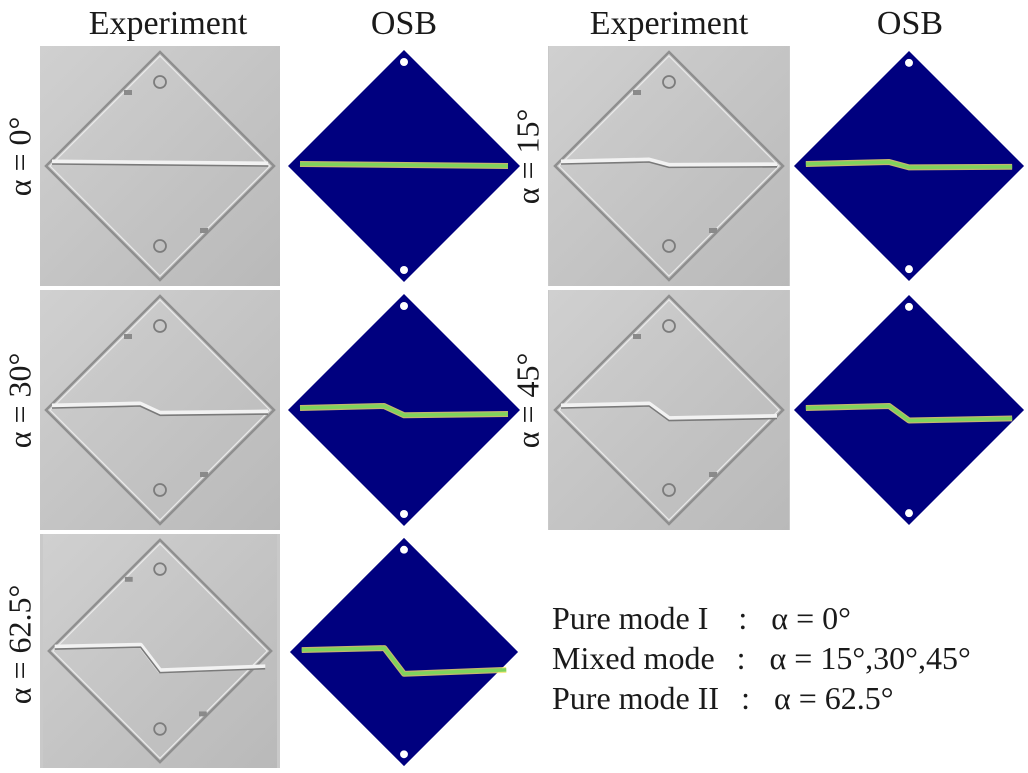  Describe the element at coordinates (404, 23) in the screenshot. I see `header-osb-left: OSB` at that location.